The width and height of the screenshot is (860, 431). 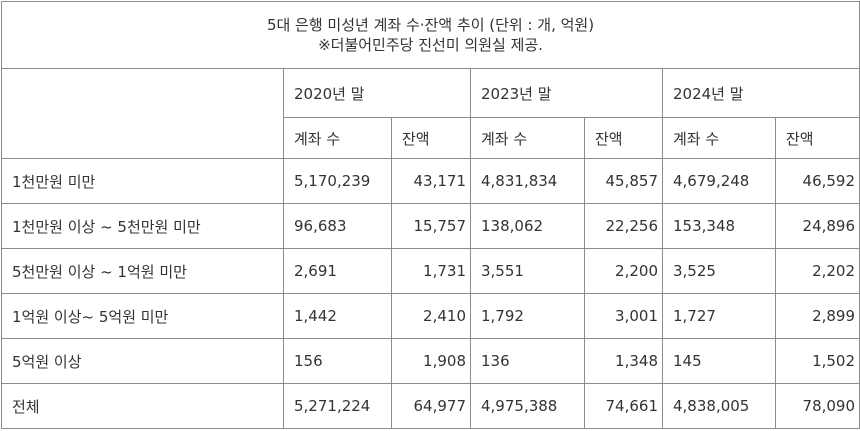 What do you see at coordinates (527, 316) in the screenshot?
I see `value-cell: 1,792` at bounding box center [527, 316].